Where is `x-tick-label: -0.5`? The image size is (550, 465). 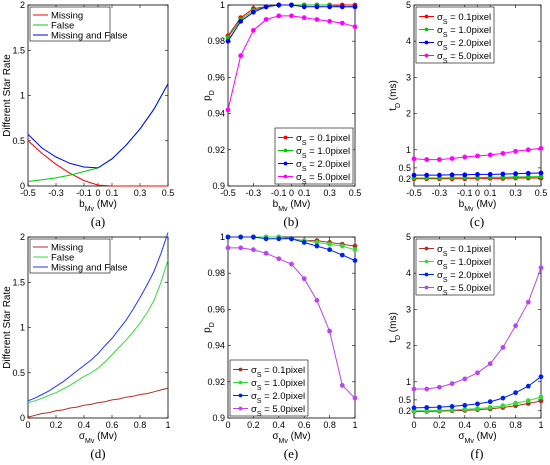
x-tick-label: -0.5 is located at coordinates (228, 193).